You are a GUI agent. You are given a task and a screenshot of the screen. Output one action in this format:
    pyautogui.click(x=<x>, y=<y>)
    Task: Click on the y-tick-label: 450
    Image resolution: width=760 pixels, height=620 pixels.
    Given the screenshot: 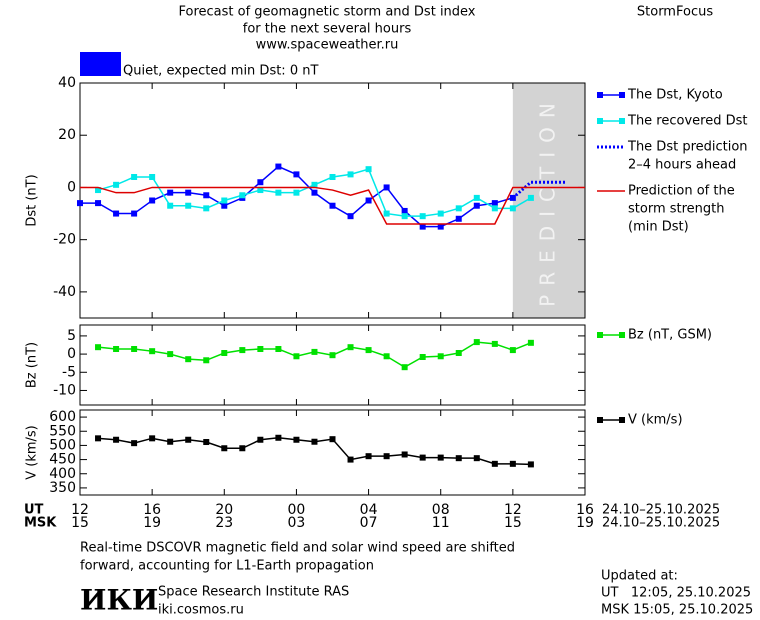 What is the action you would take?
    pyautogui.click(x=62, y=460)
    